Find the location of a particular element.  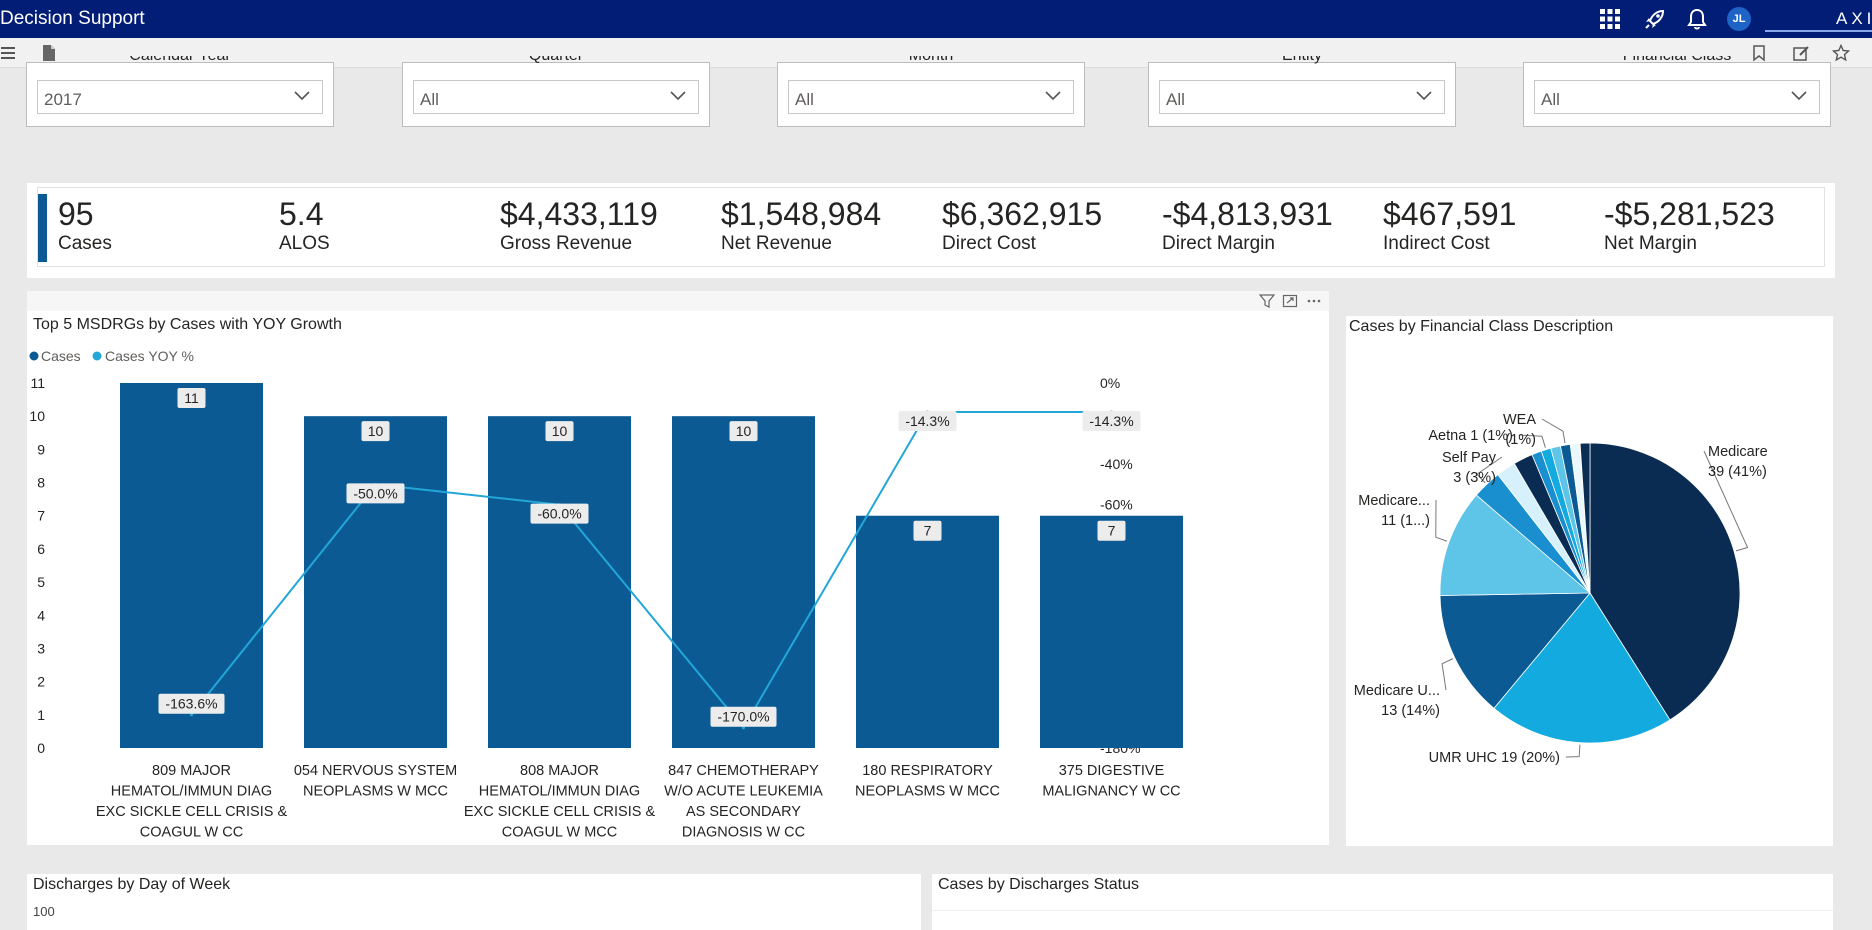

rocket-icon is located at coordinates (1655, 19).